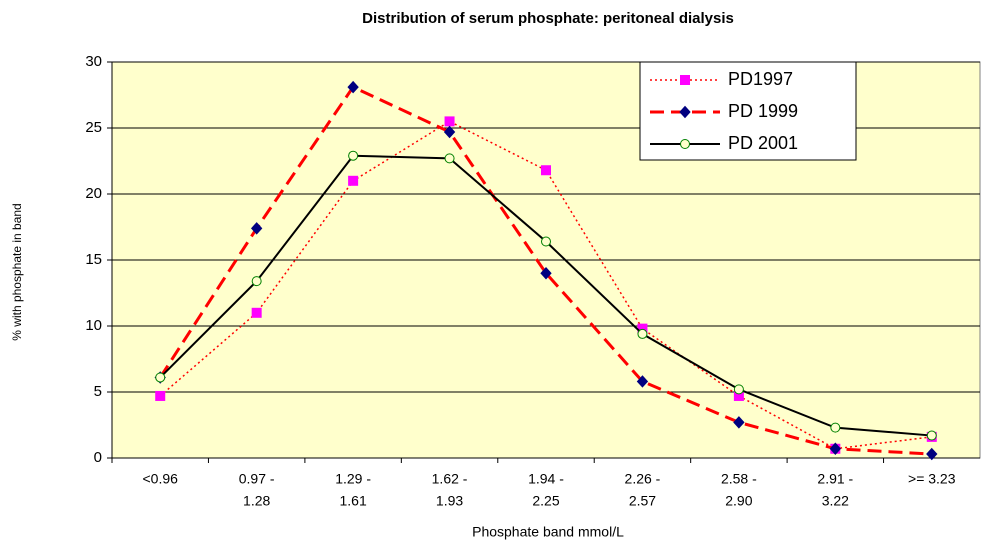 The image size is (986, 546). What do you see at coordinates (352, 501) in the screenshot?
I see `x-tick-label: 1.61` at bounding box center [352, 501].